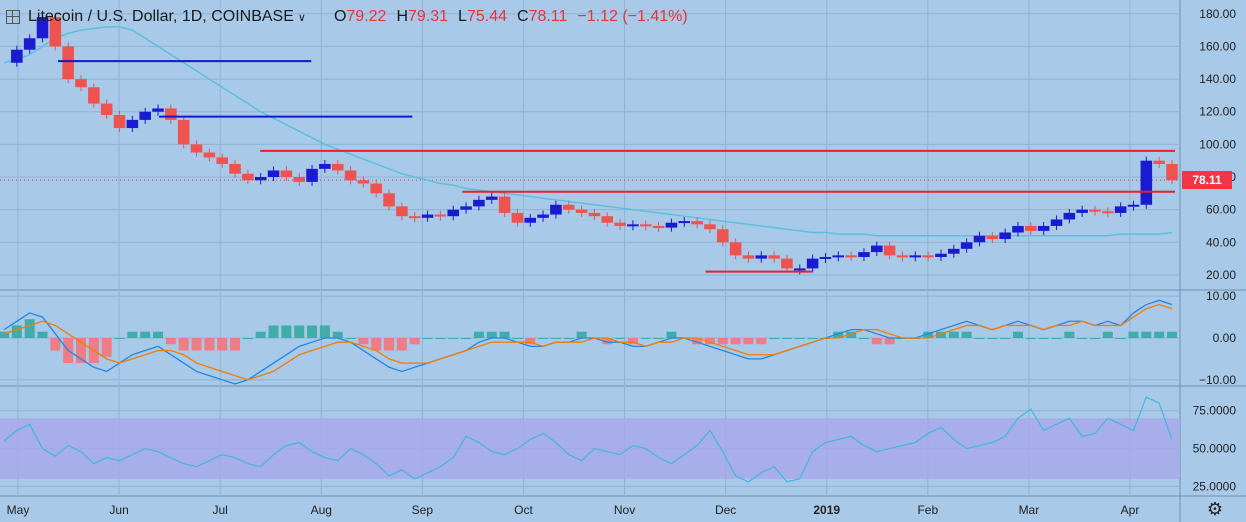 The image size is (1246, 522). What do you see at coordinates (1217, 112) in the screenshot?
I see `y-tick-label: 120.00` at bounding box center [1217, 112].